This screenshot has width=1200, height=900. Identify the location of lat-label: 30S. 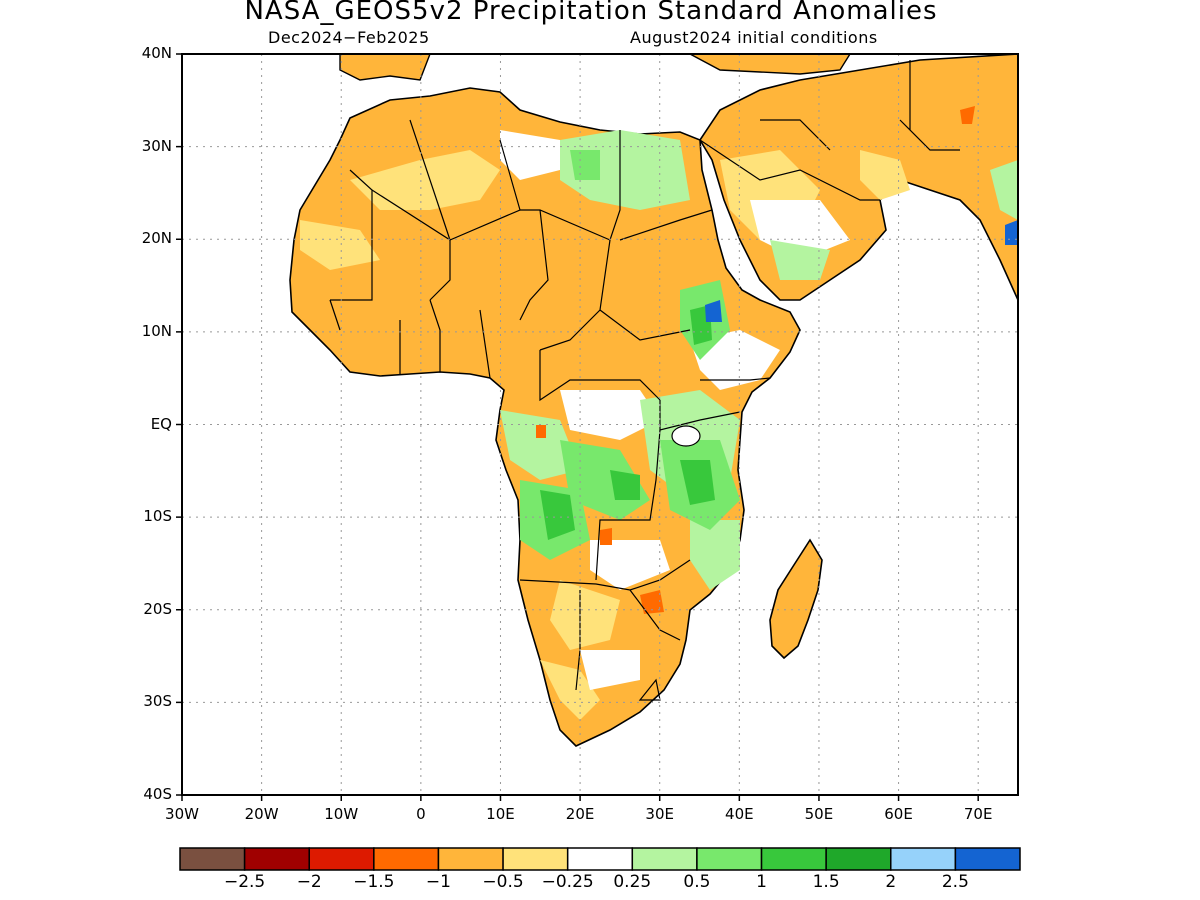
(157, 701).